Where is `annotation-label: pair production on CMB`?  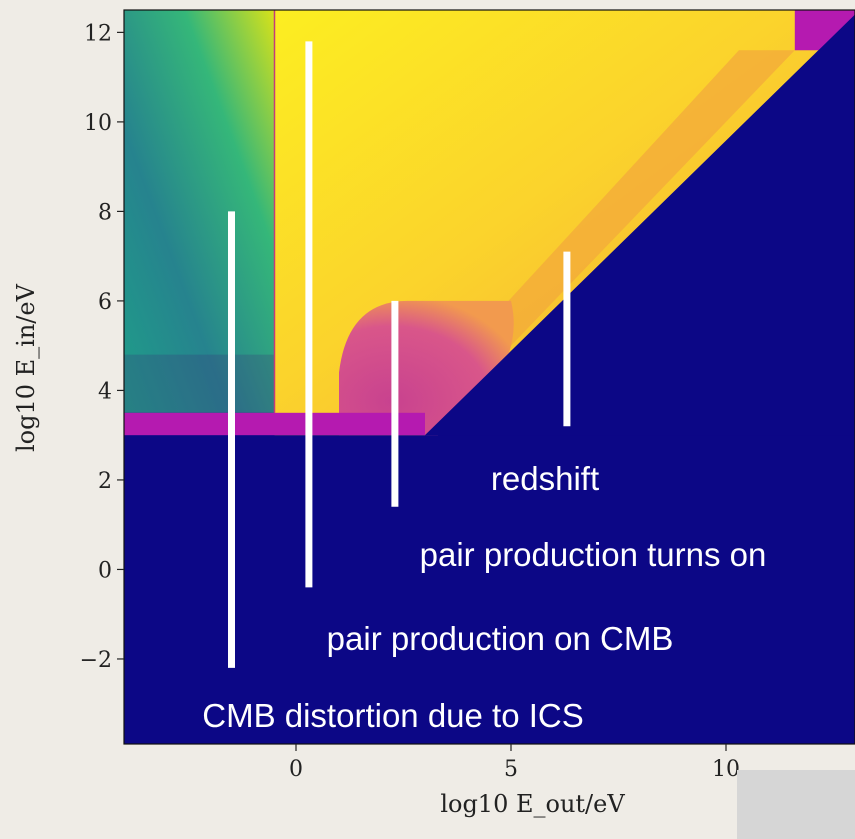 annotation-label: pair production on CMB is located at coordinates (500, 638).